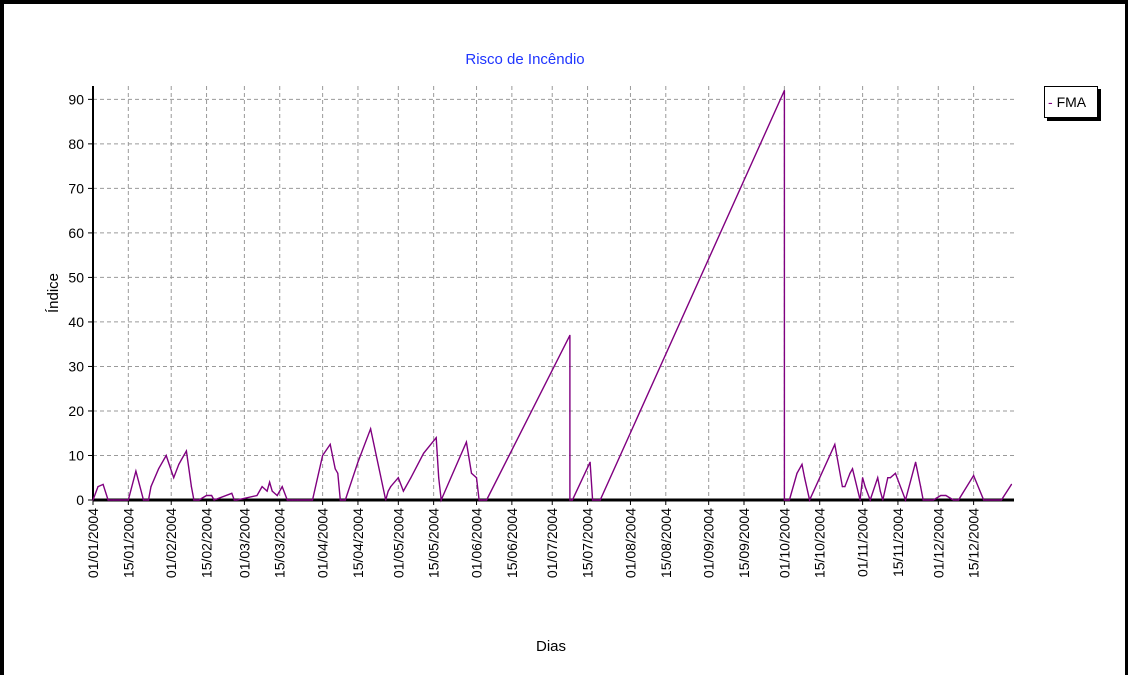 The image size is (1128, 675). I want to click on x-tick-label: 01/06/2004, so click(477, 543).